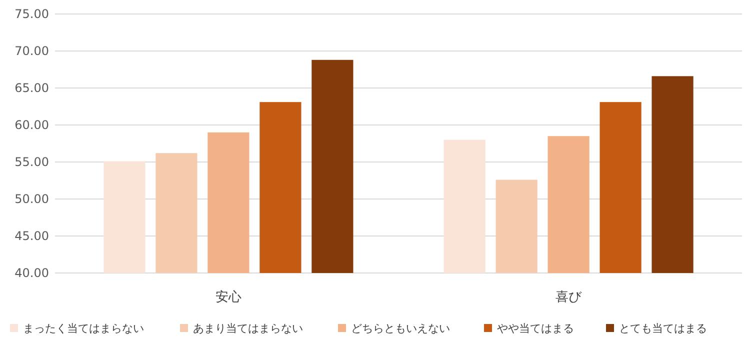 Image resolution: width=750 pixels, height=350 pixels. I want to click on y-tick-label: 45.00, so click(31, 236).